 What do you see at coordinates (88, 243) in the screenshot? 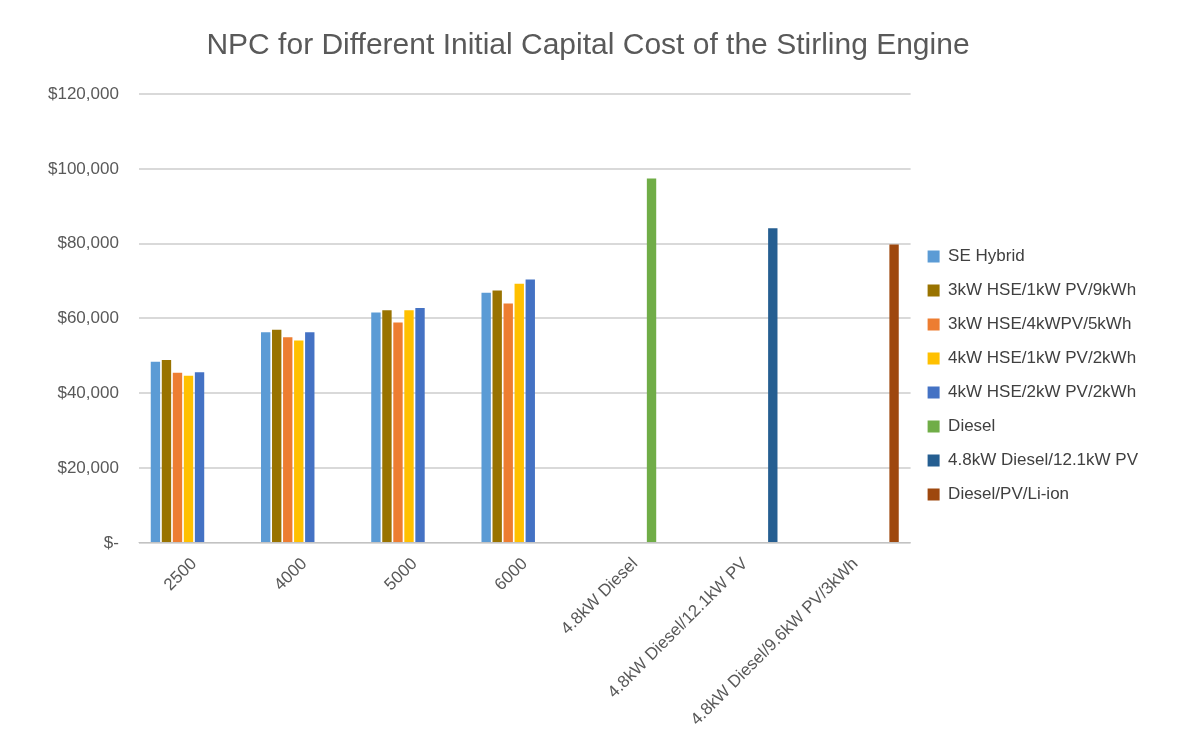
I see `y-tick-label: $80,000` at bounding box center [88, 243].